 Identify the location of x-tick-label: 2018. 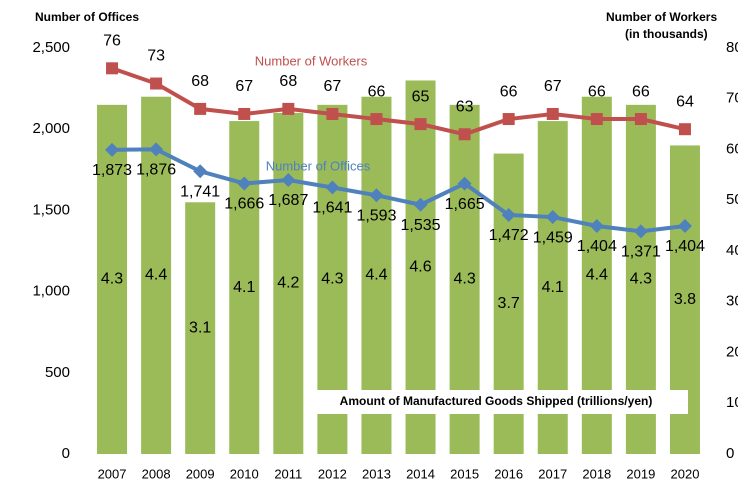
(596, 473).